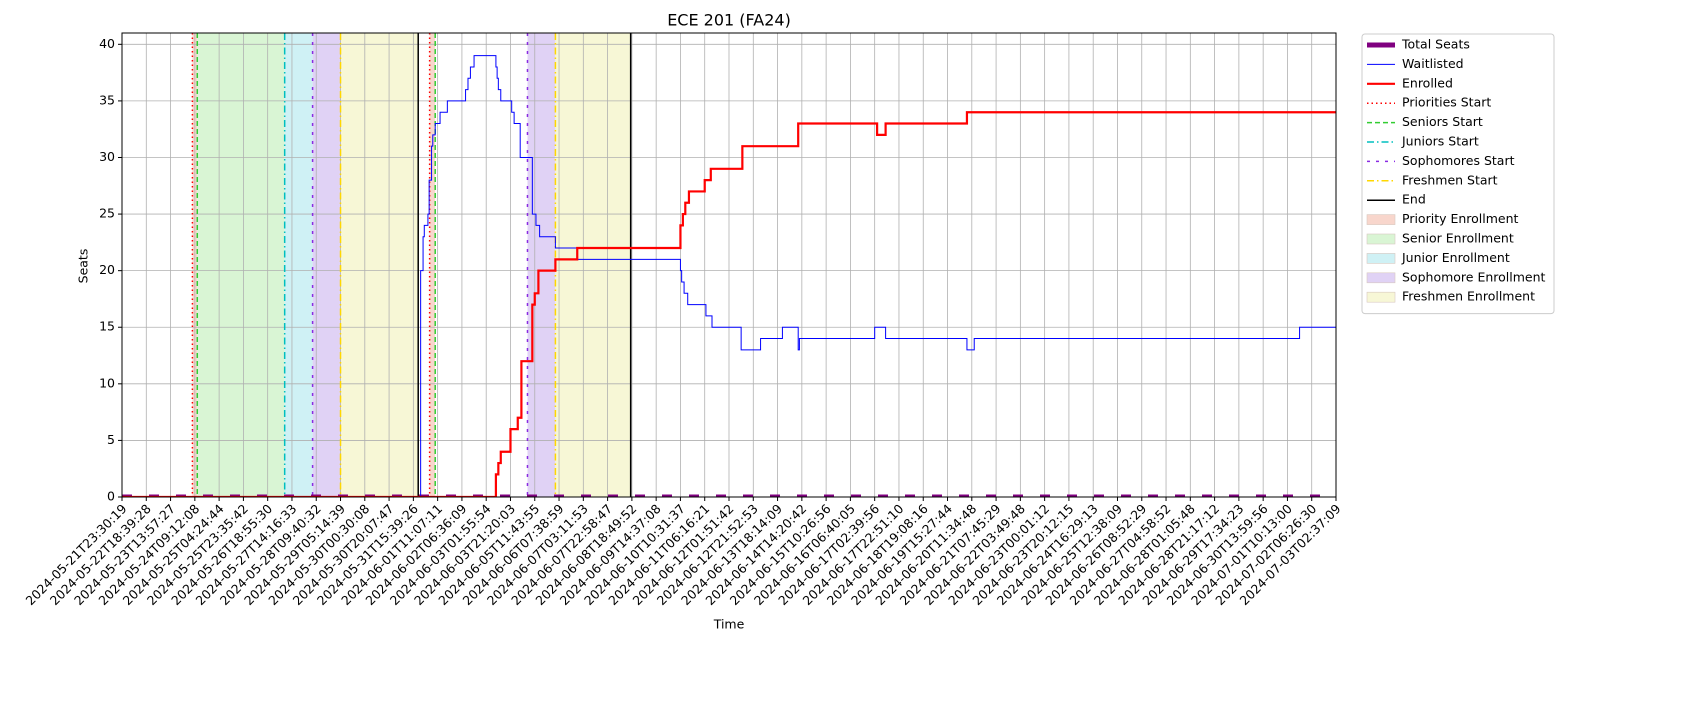  What do you see at coordinates (107, 382) in the screenshot?
I see `y-tick-label: 10` at bounding box center [107, 382].